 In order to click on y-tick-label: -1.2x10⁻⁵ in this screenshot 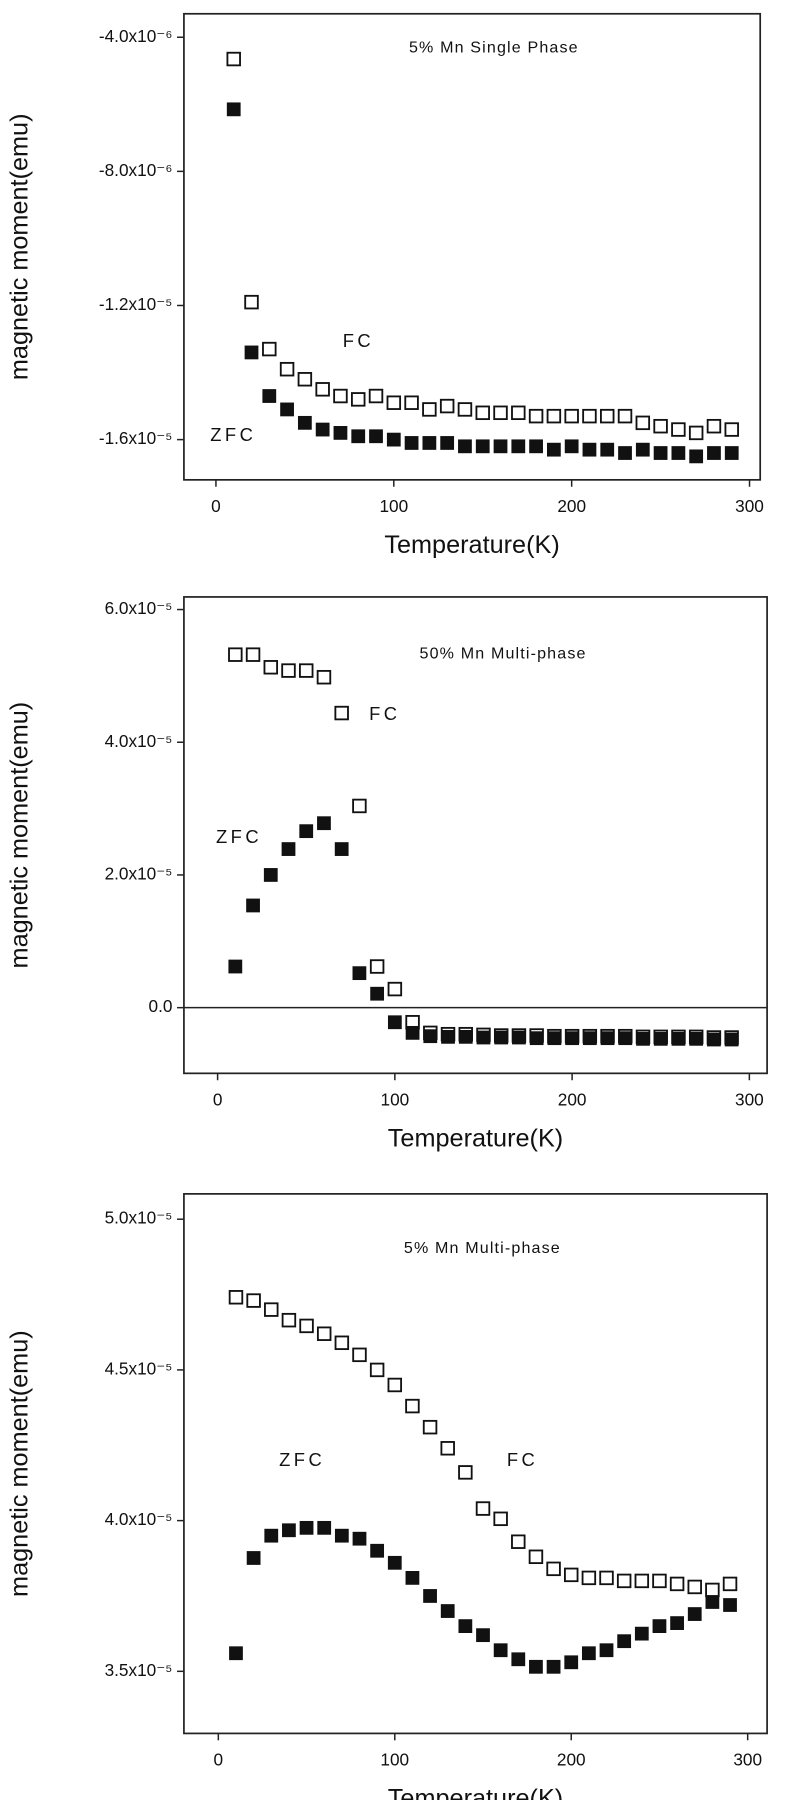, I will do `click(136, 304)`.